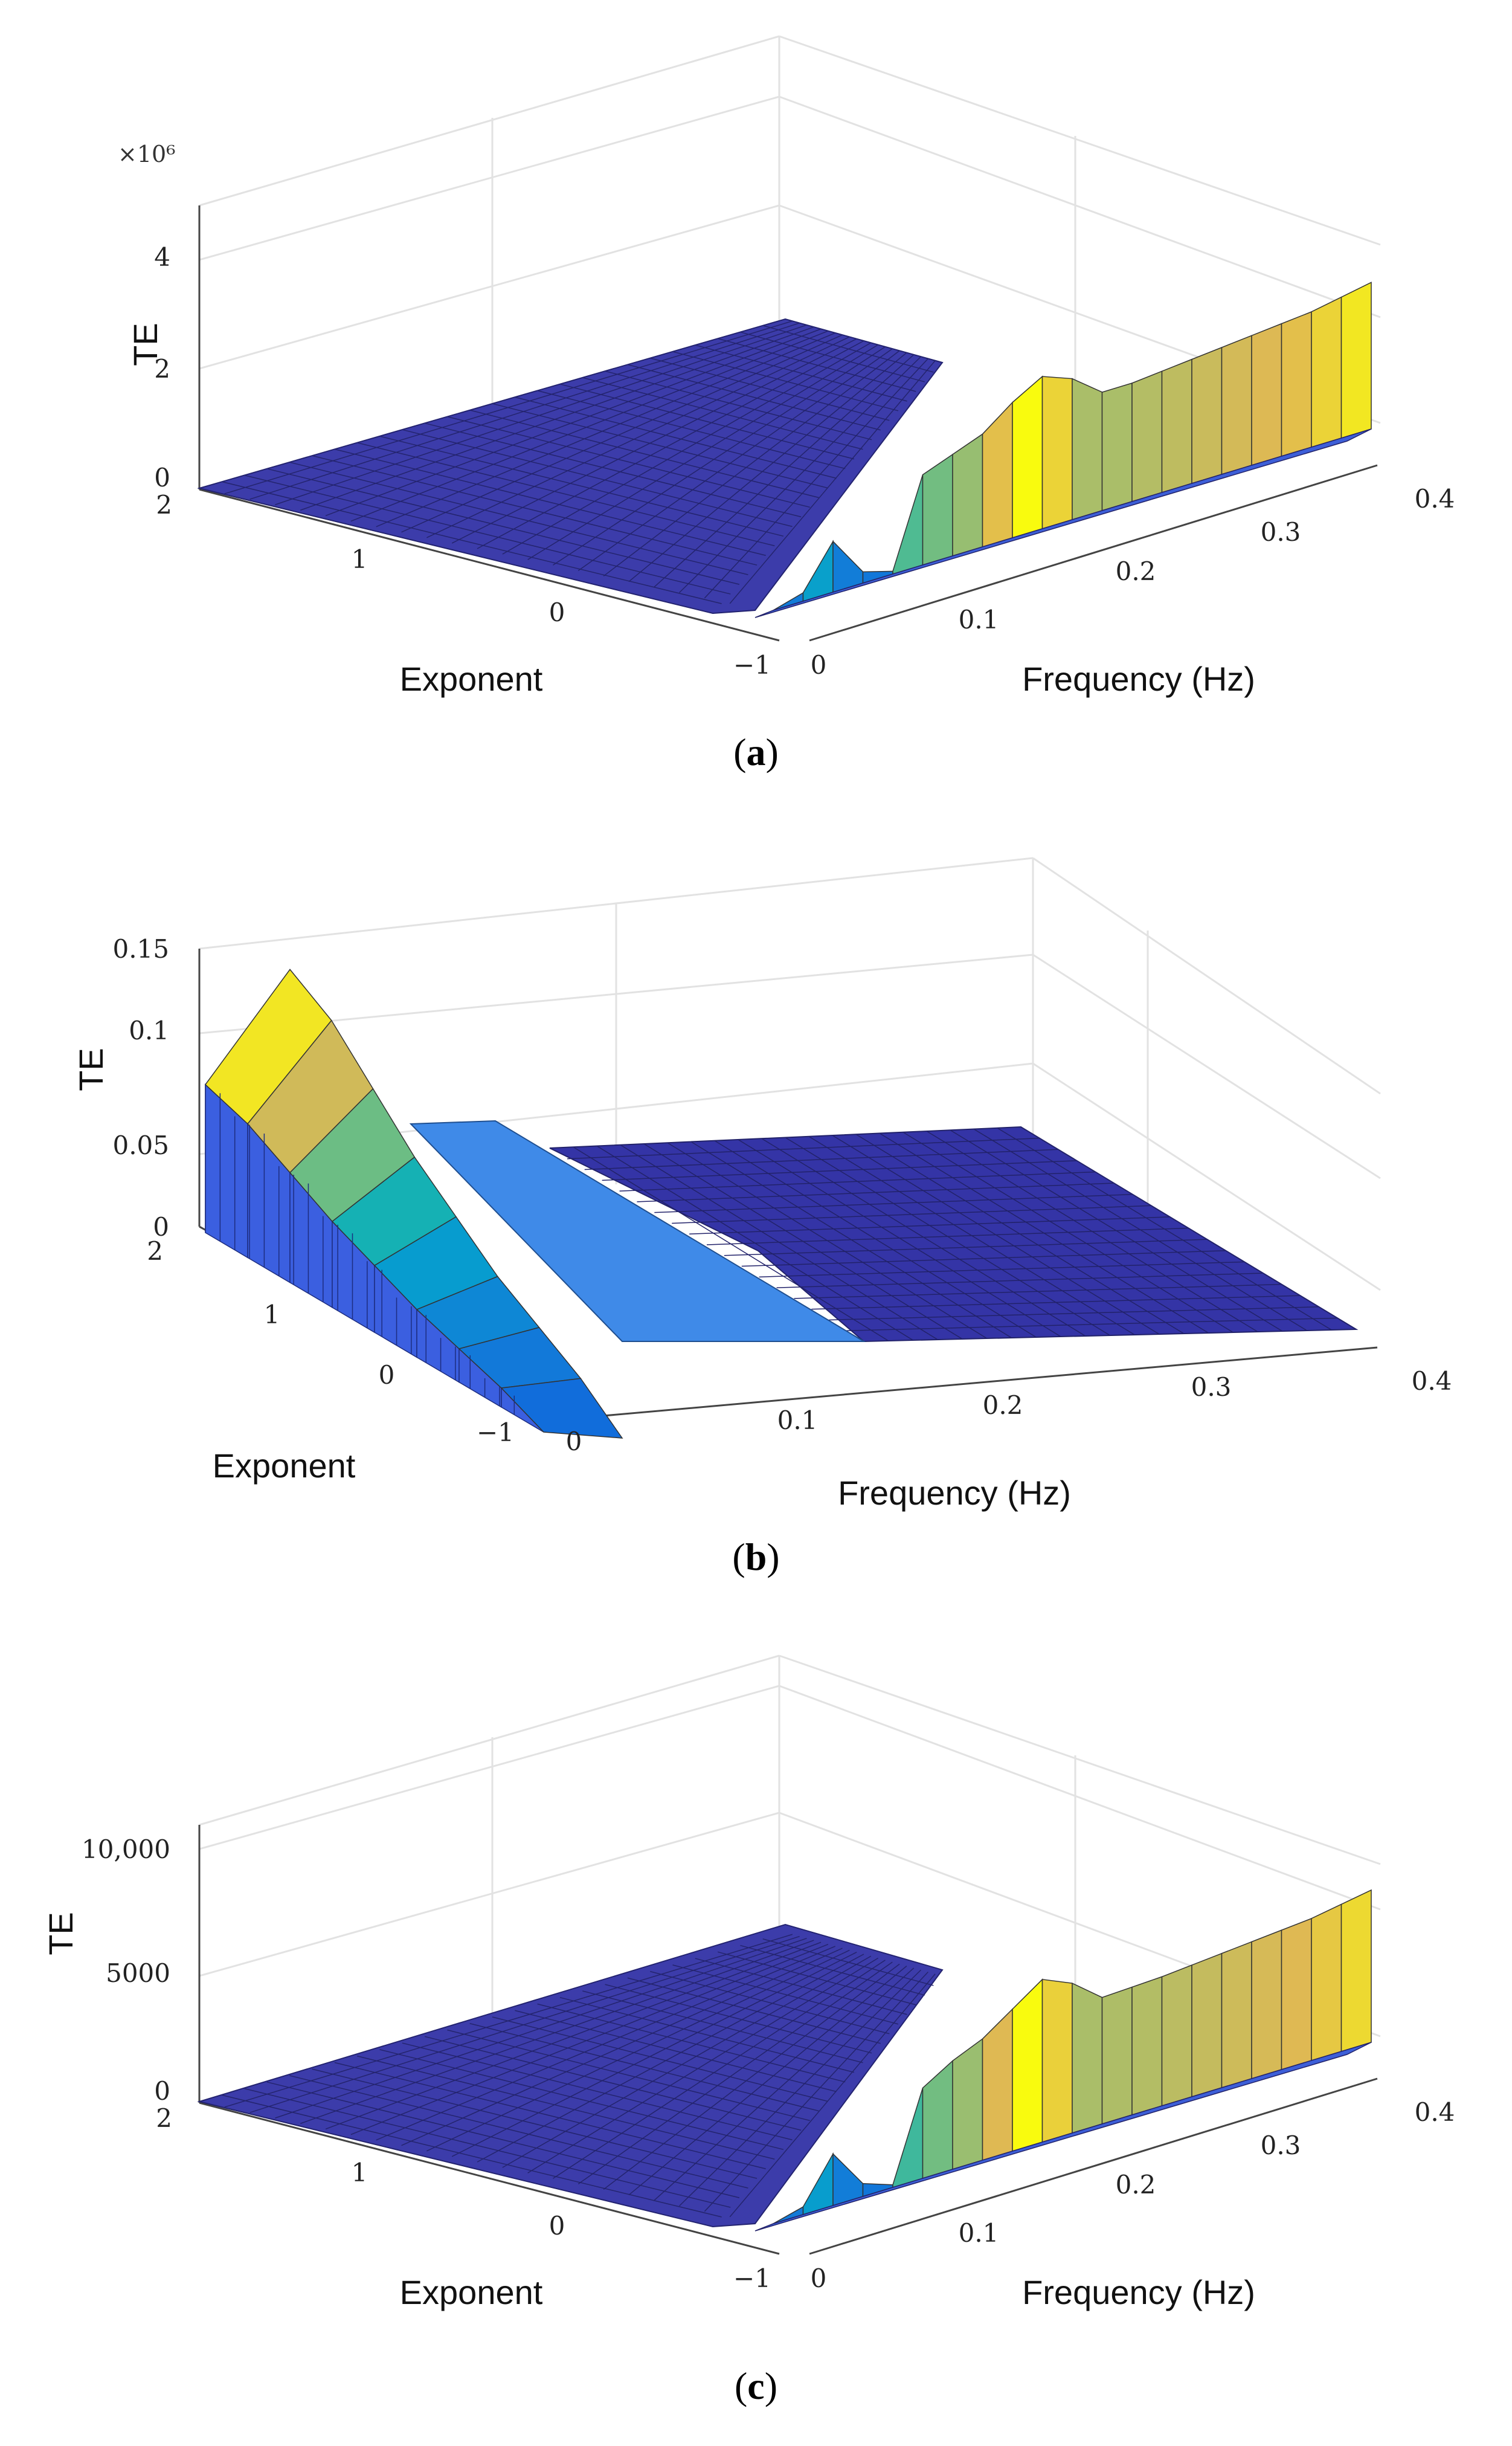 Image resolution: width=1512 pixels, height=2446 pixels. Describe the element at coordinates (756, 1556) in the screenshot. I see `panel-b-caption: (b)` at that location.